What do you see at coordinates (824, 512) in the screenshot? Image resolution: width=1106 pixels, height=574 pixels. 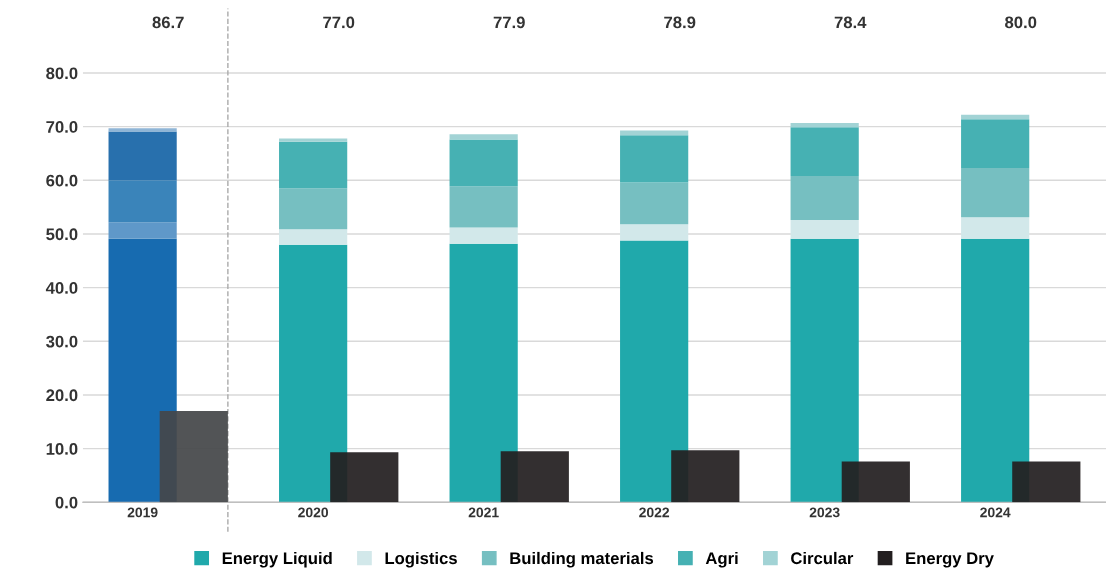 I see `x-tick-label: 2023` at bounding box center [824, 512].